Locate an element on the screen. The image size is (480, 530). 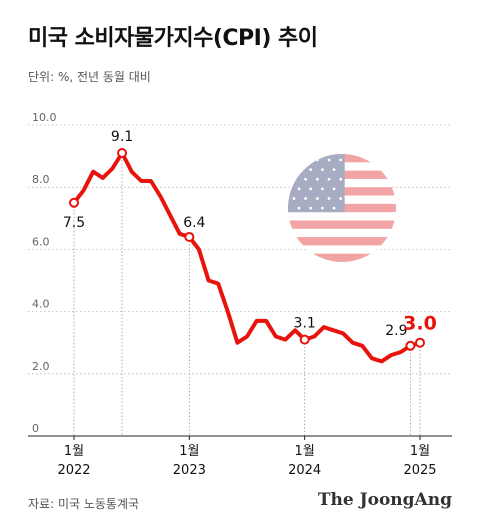
data-label: 6.4 is located at coordinates (194, 223).